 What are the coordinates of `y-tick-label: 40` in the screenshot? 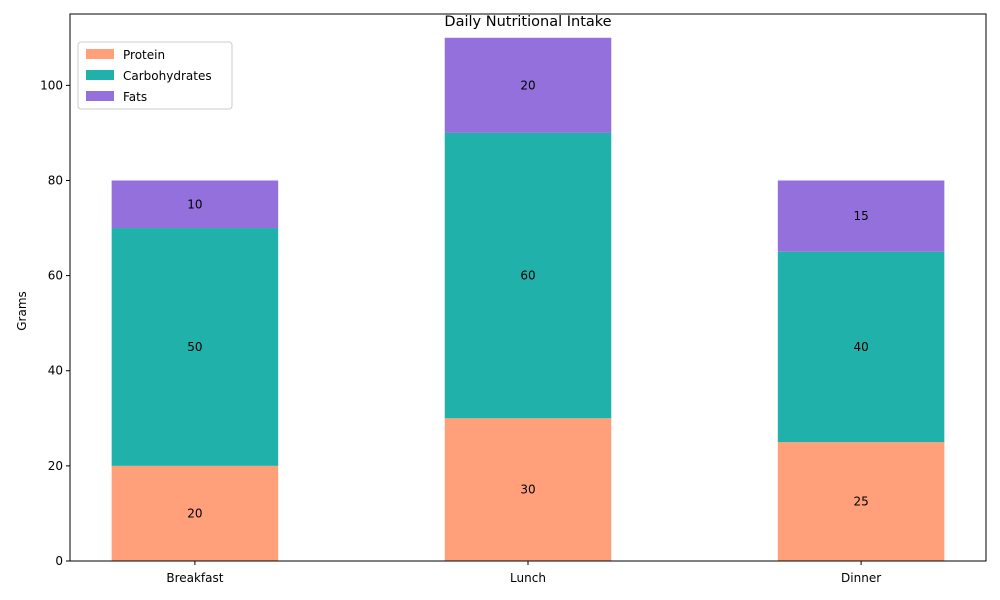 It's located at (55, 371).